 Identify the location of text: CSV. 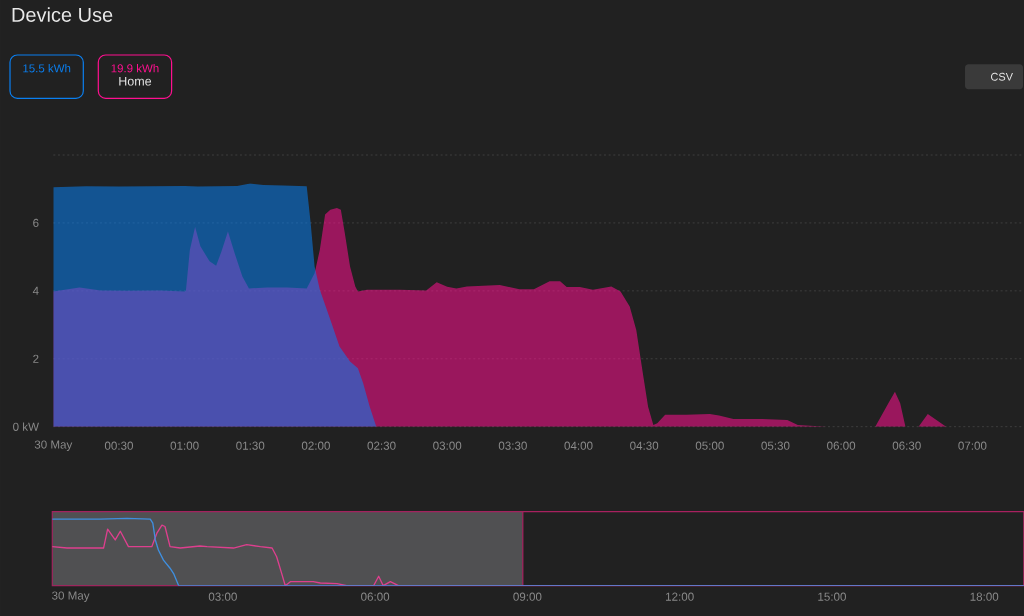
(1001, 76).